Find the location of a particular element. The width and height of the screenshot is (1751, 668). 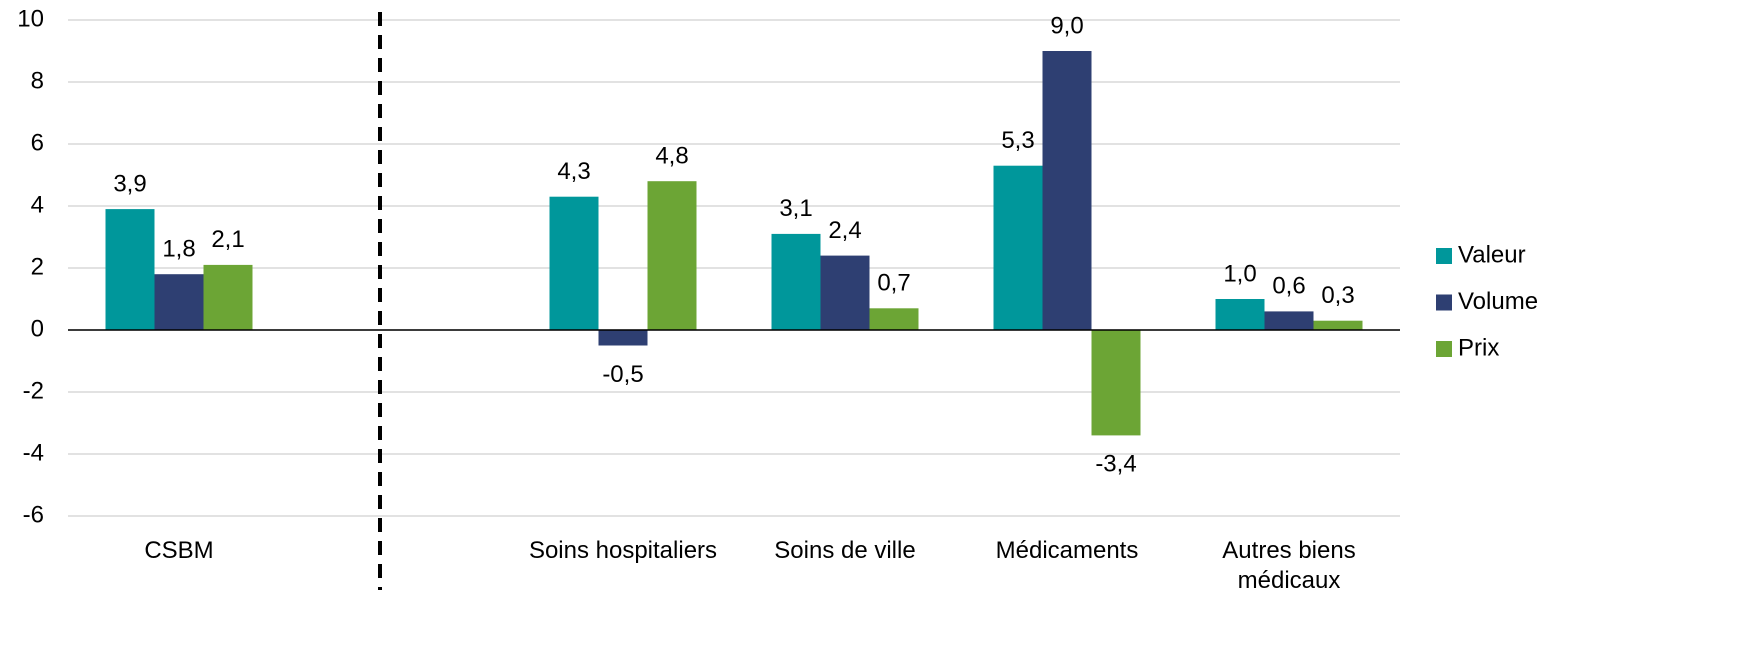

y-tick-label: 6 is located at coordinates (37, 142).